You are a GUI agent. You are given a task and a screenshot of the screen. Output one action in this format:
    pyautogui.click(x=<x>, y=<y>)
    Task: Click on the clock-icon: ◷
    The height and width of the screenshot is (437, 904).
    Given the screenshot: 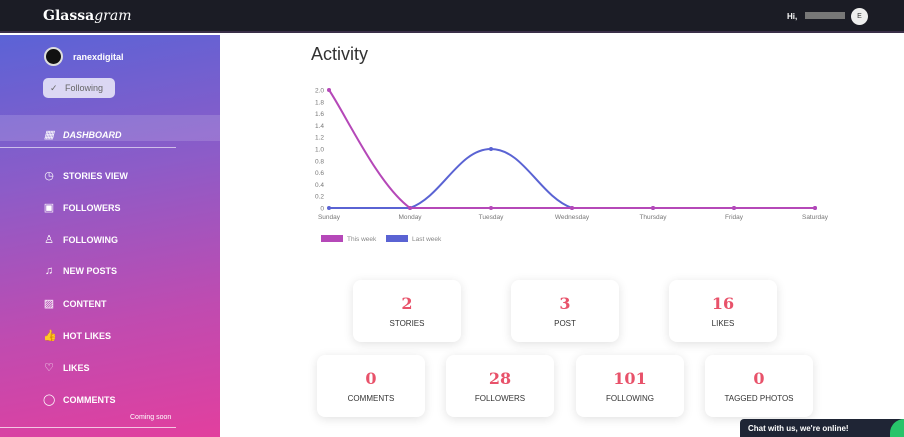 What is the action you would take?
    pyautogui.click(x=49, y=176)
    